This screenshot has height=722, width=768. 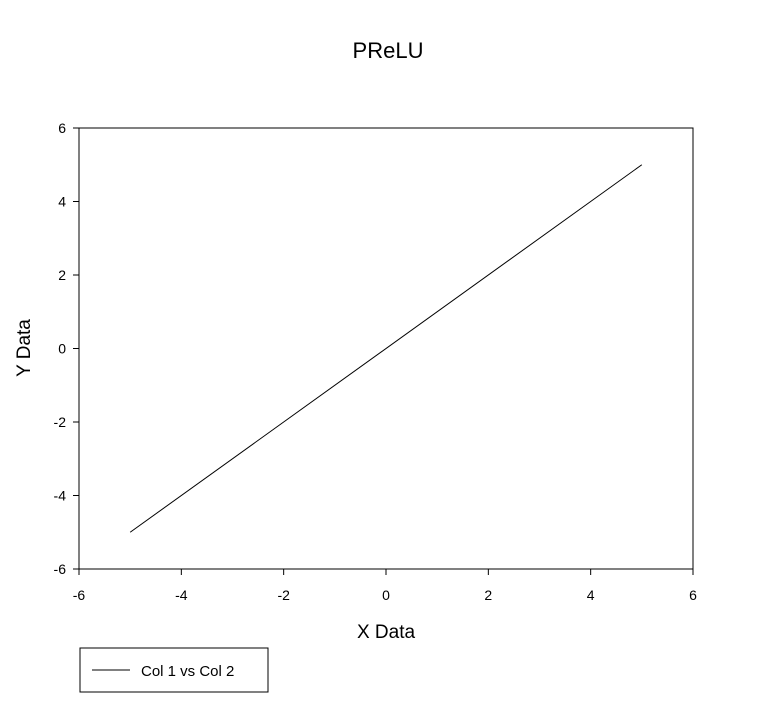 I want to click on x-tick-label: 6, so click(x=693, y=595).